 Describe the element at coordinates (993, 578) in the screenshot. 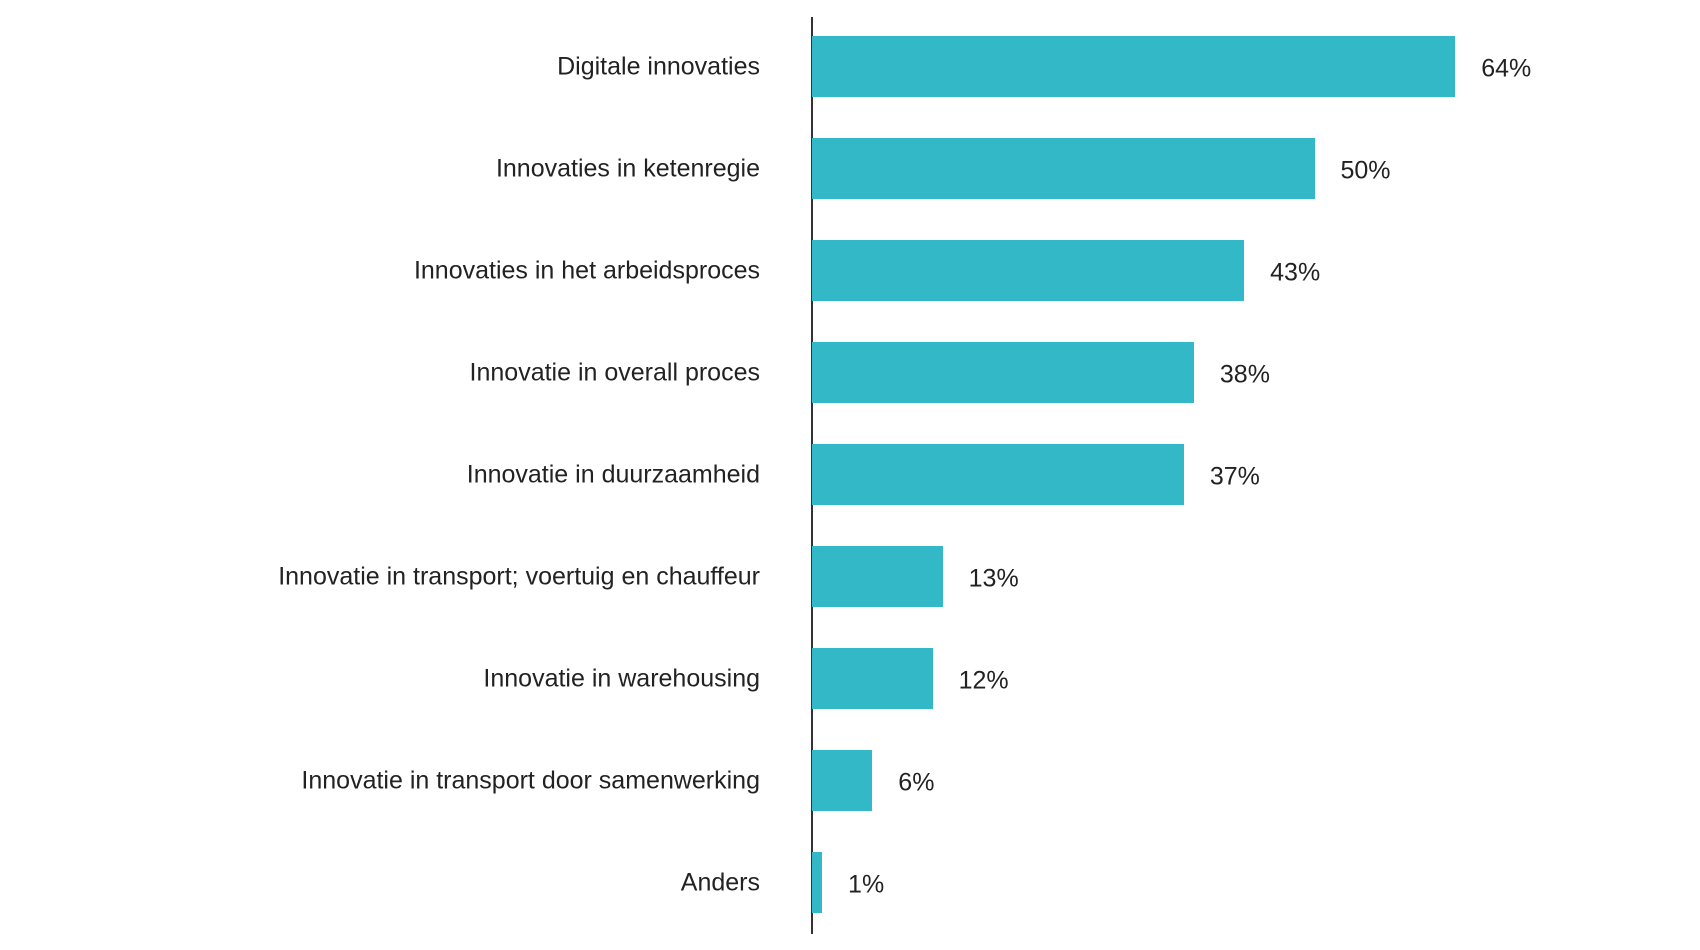

I see `data-label: 13%` at that location.